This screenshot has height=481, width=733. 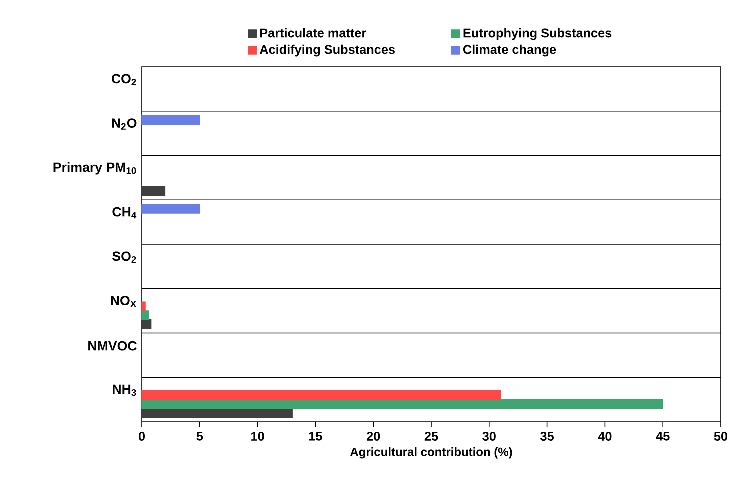 I want to click on y-tick-label: CH$_{4}$, so click(x=124, y=213).